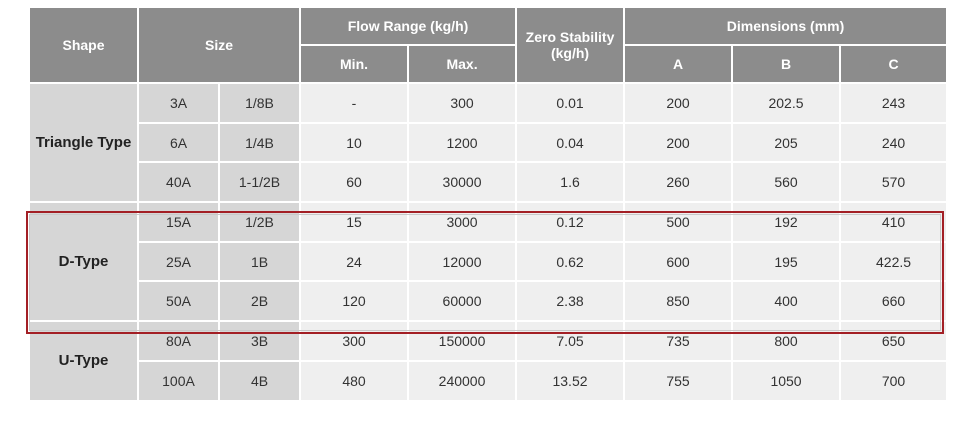  What do you see at coordinates (786, 301) in the screenshot?
I see `b-cell: 400` at bounding box center [786, 301].